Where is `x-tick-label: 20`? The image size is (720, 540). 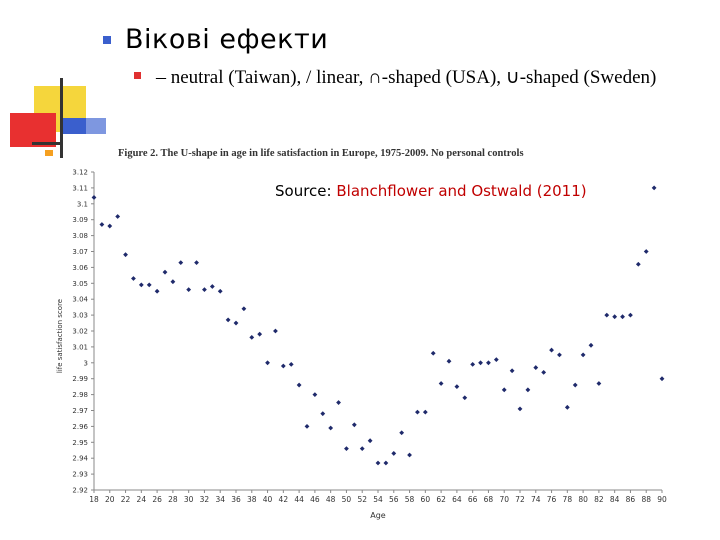
x-tick-label: 20 is located at coordinates (110, 499).